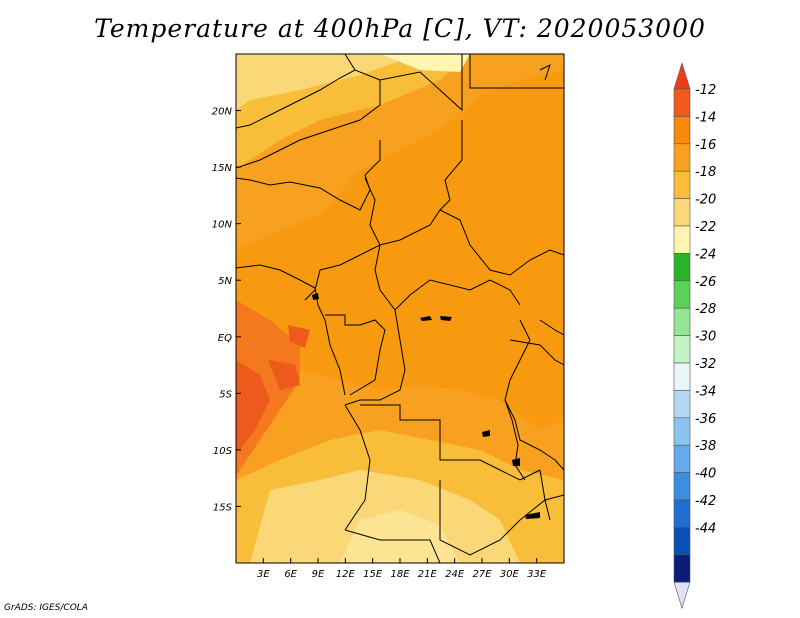  What do you see at coordinates (342, 239) in the screenshot?
I see `border-cameroon-nigeria` at bounding box center [342, 239].